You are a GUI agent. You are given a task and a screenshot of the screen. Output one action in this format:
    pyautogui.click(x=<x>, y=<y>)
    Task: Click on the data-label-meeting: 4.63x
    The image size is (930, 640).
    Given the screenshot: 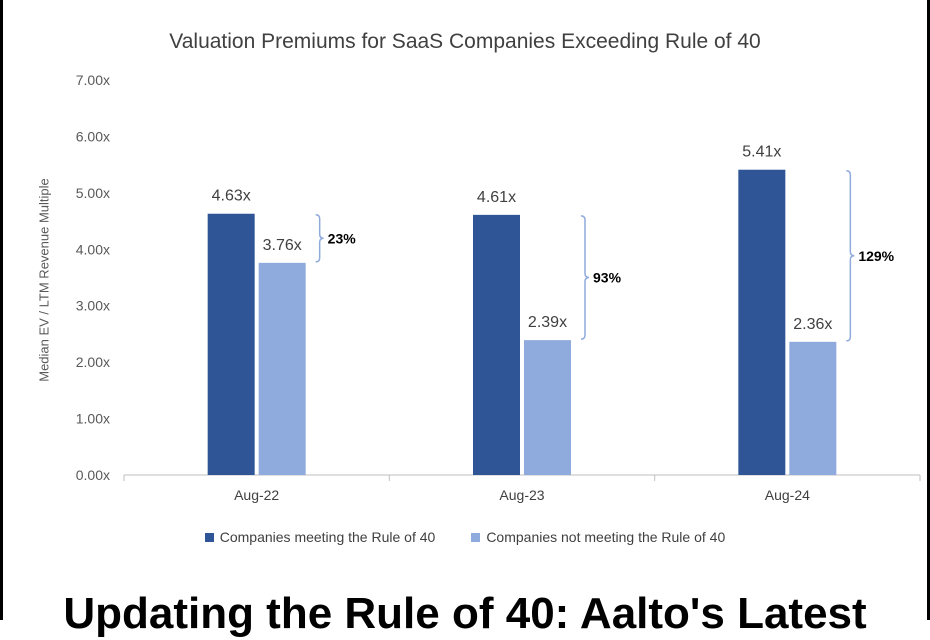 What is the action you would take?
    pyautogui.click(x=231, y=196)
    